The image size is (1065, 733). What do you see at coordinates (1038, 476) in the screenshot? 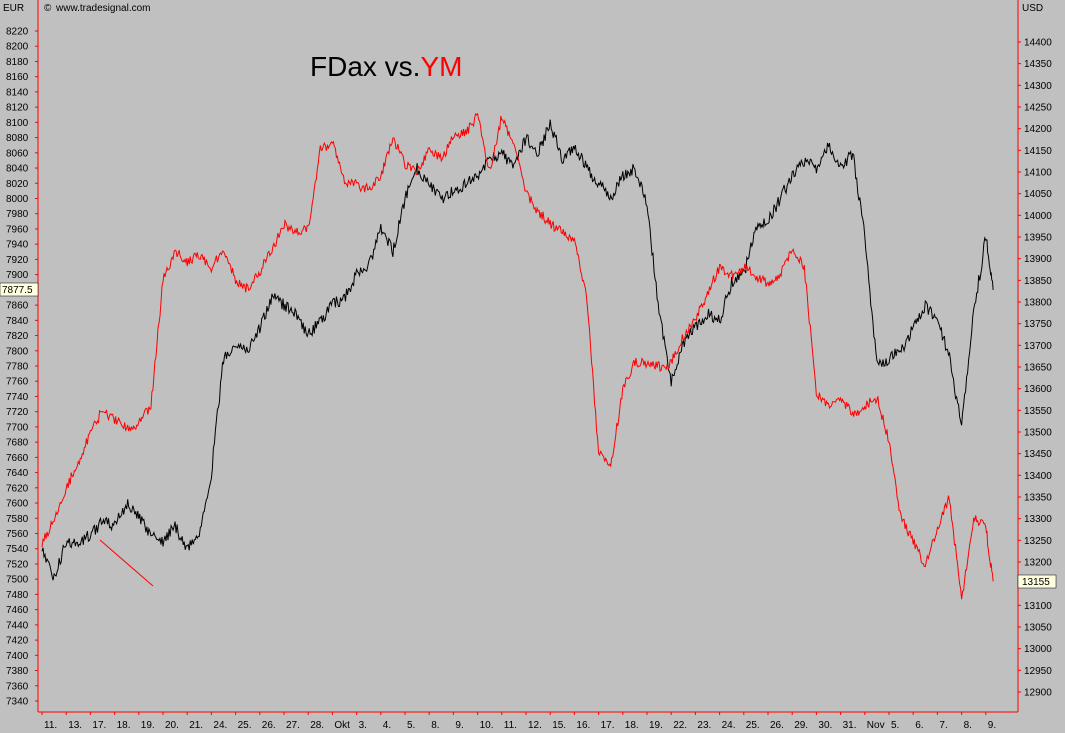
I see `right-tick-label: 13400` at bounding box center [1038, 476].